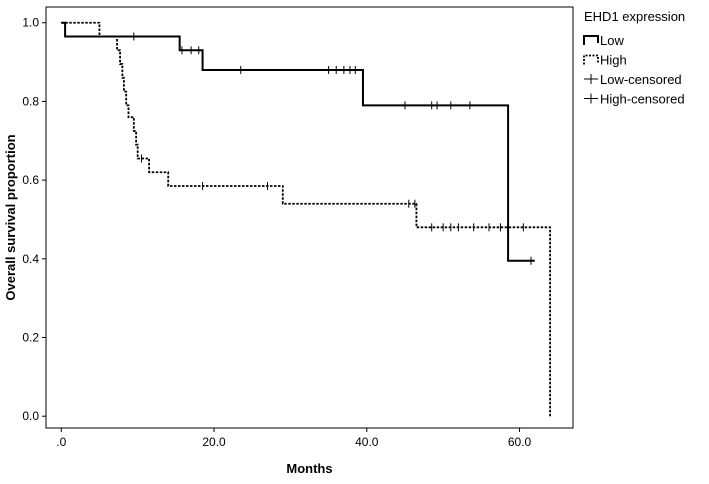 Image resolution: width=709 pixels, height=484 pixels. Describe the element at coordinates (30, 101) in the screenshot. I see `y-tick-label: 0.8` at that location.